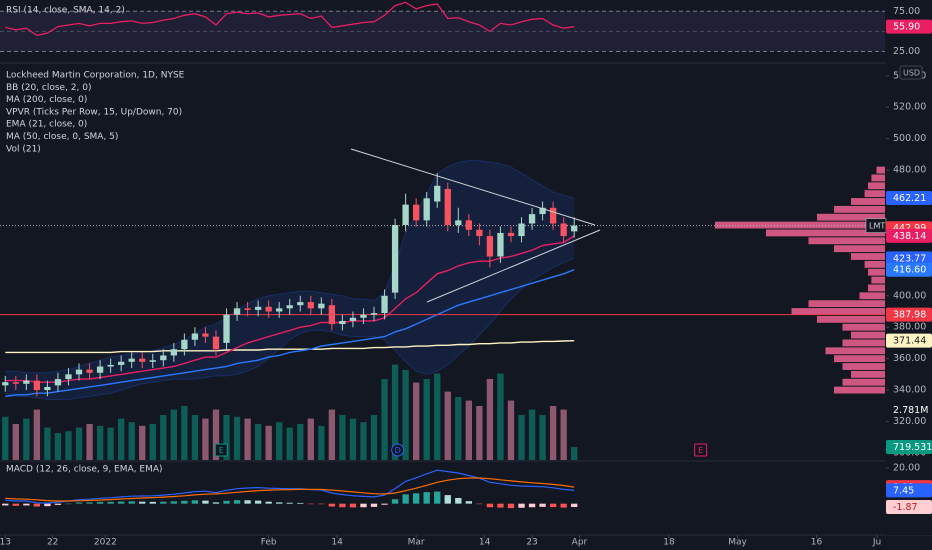 The width and height of the screenshot is (932, 550). What do you see at coordinates (911, 73) in the screenshot?
I see `currency: USD` at bounding box center [911, 73].